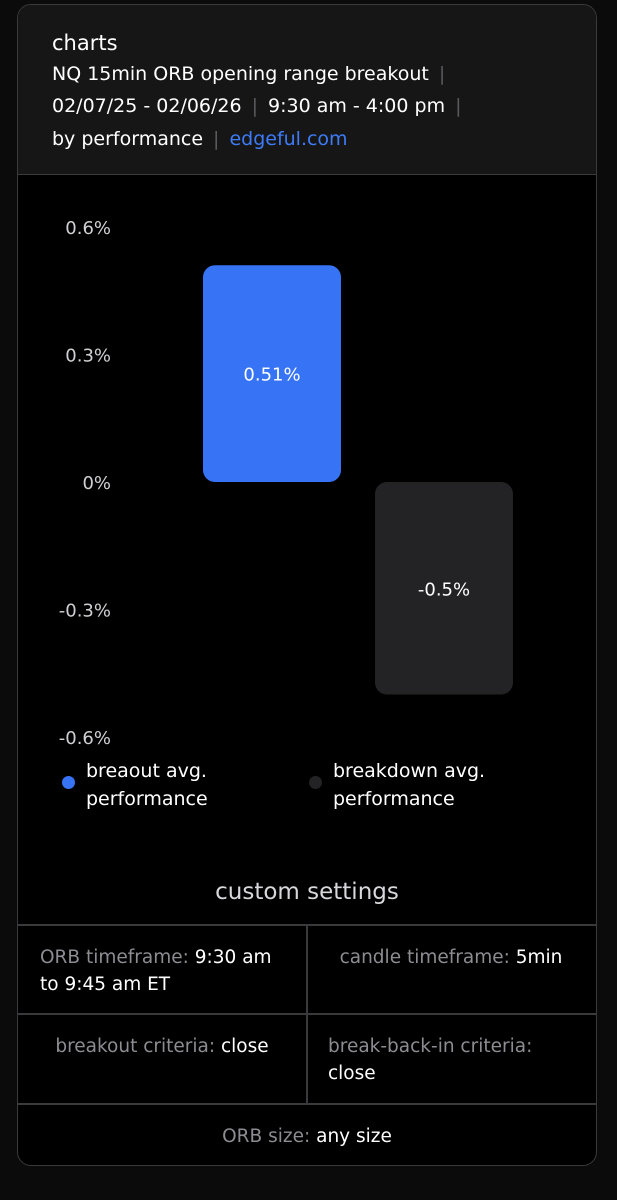 The width and height of the screenshot is (617, 1200). Describe the element at coordinates (266, 1136) in the screenshot. I see `setting-label: ORB size:` at that location.